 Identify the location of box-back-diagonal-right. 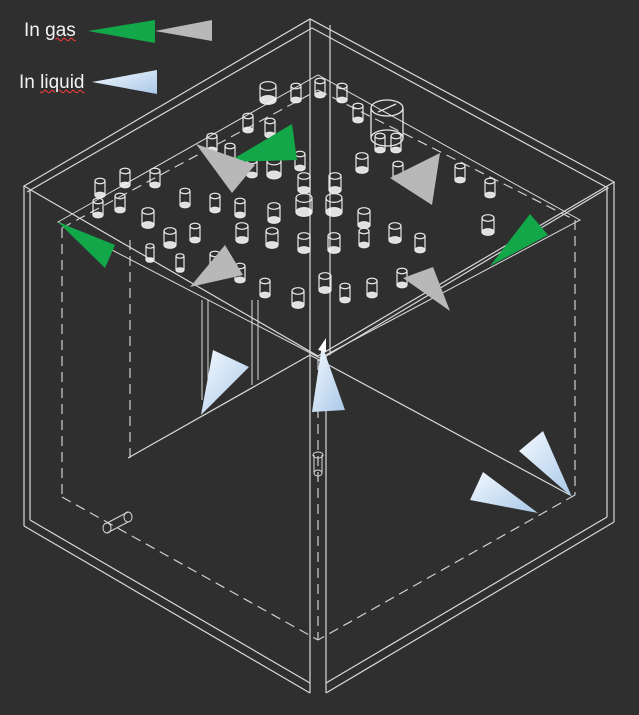
(440, 425).